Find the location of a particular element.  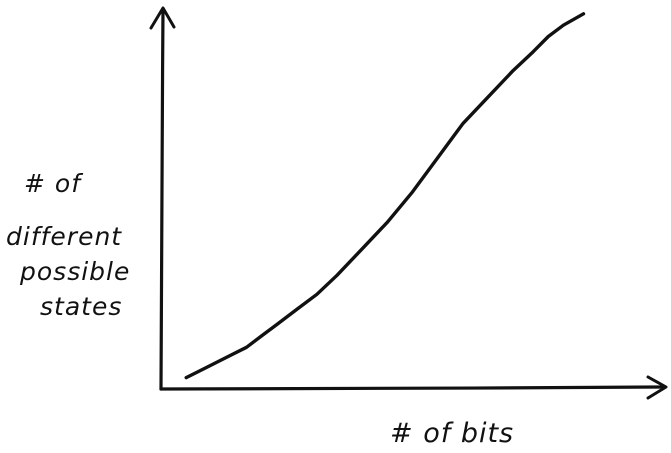

x-axis-arrowhead is located at coordinates (657, 387).